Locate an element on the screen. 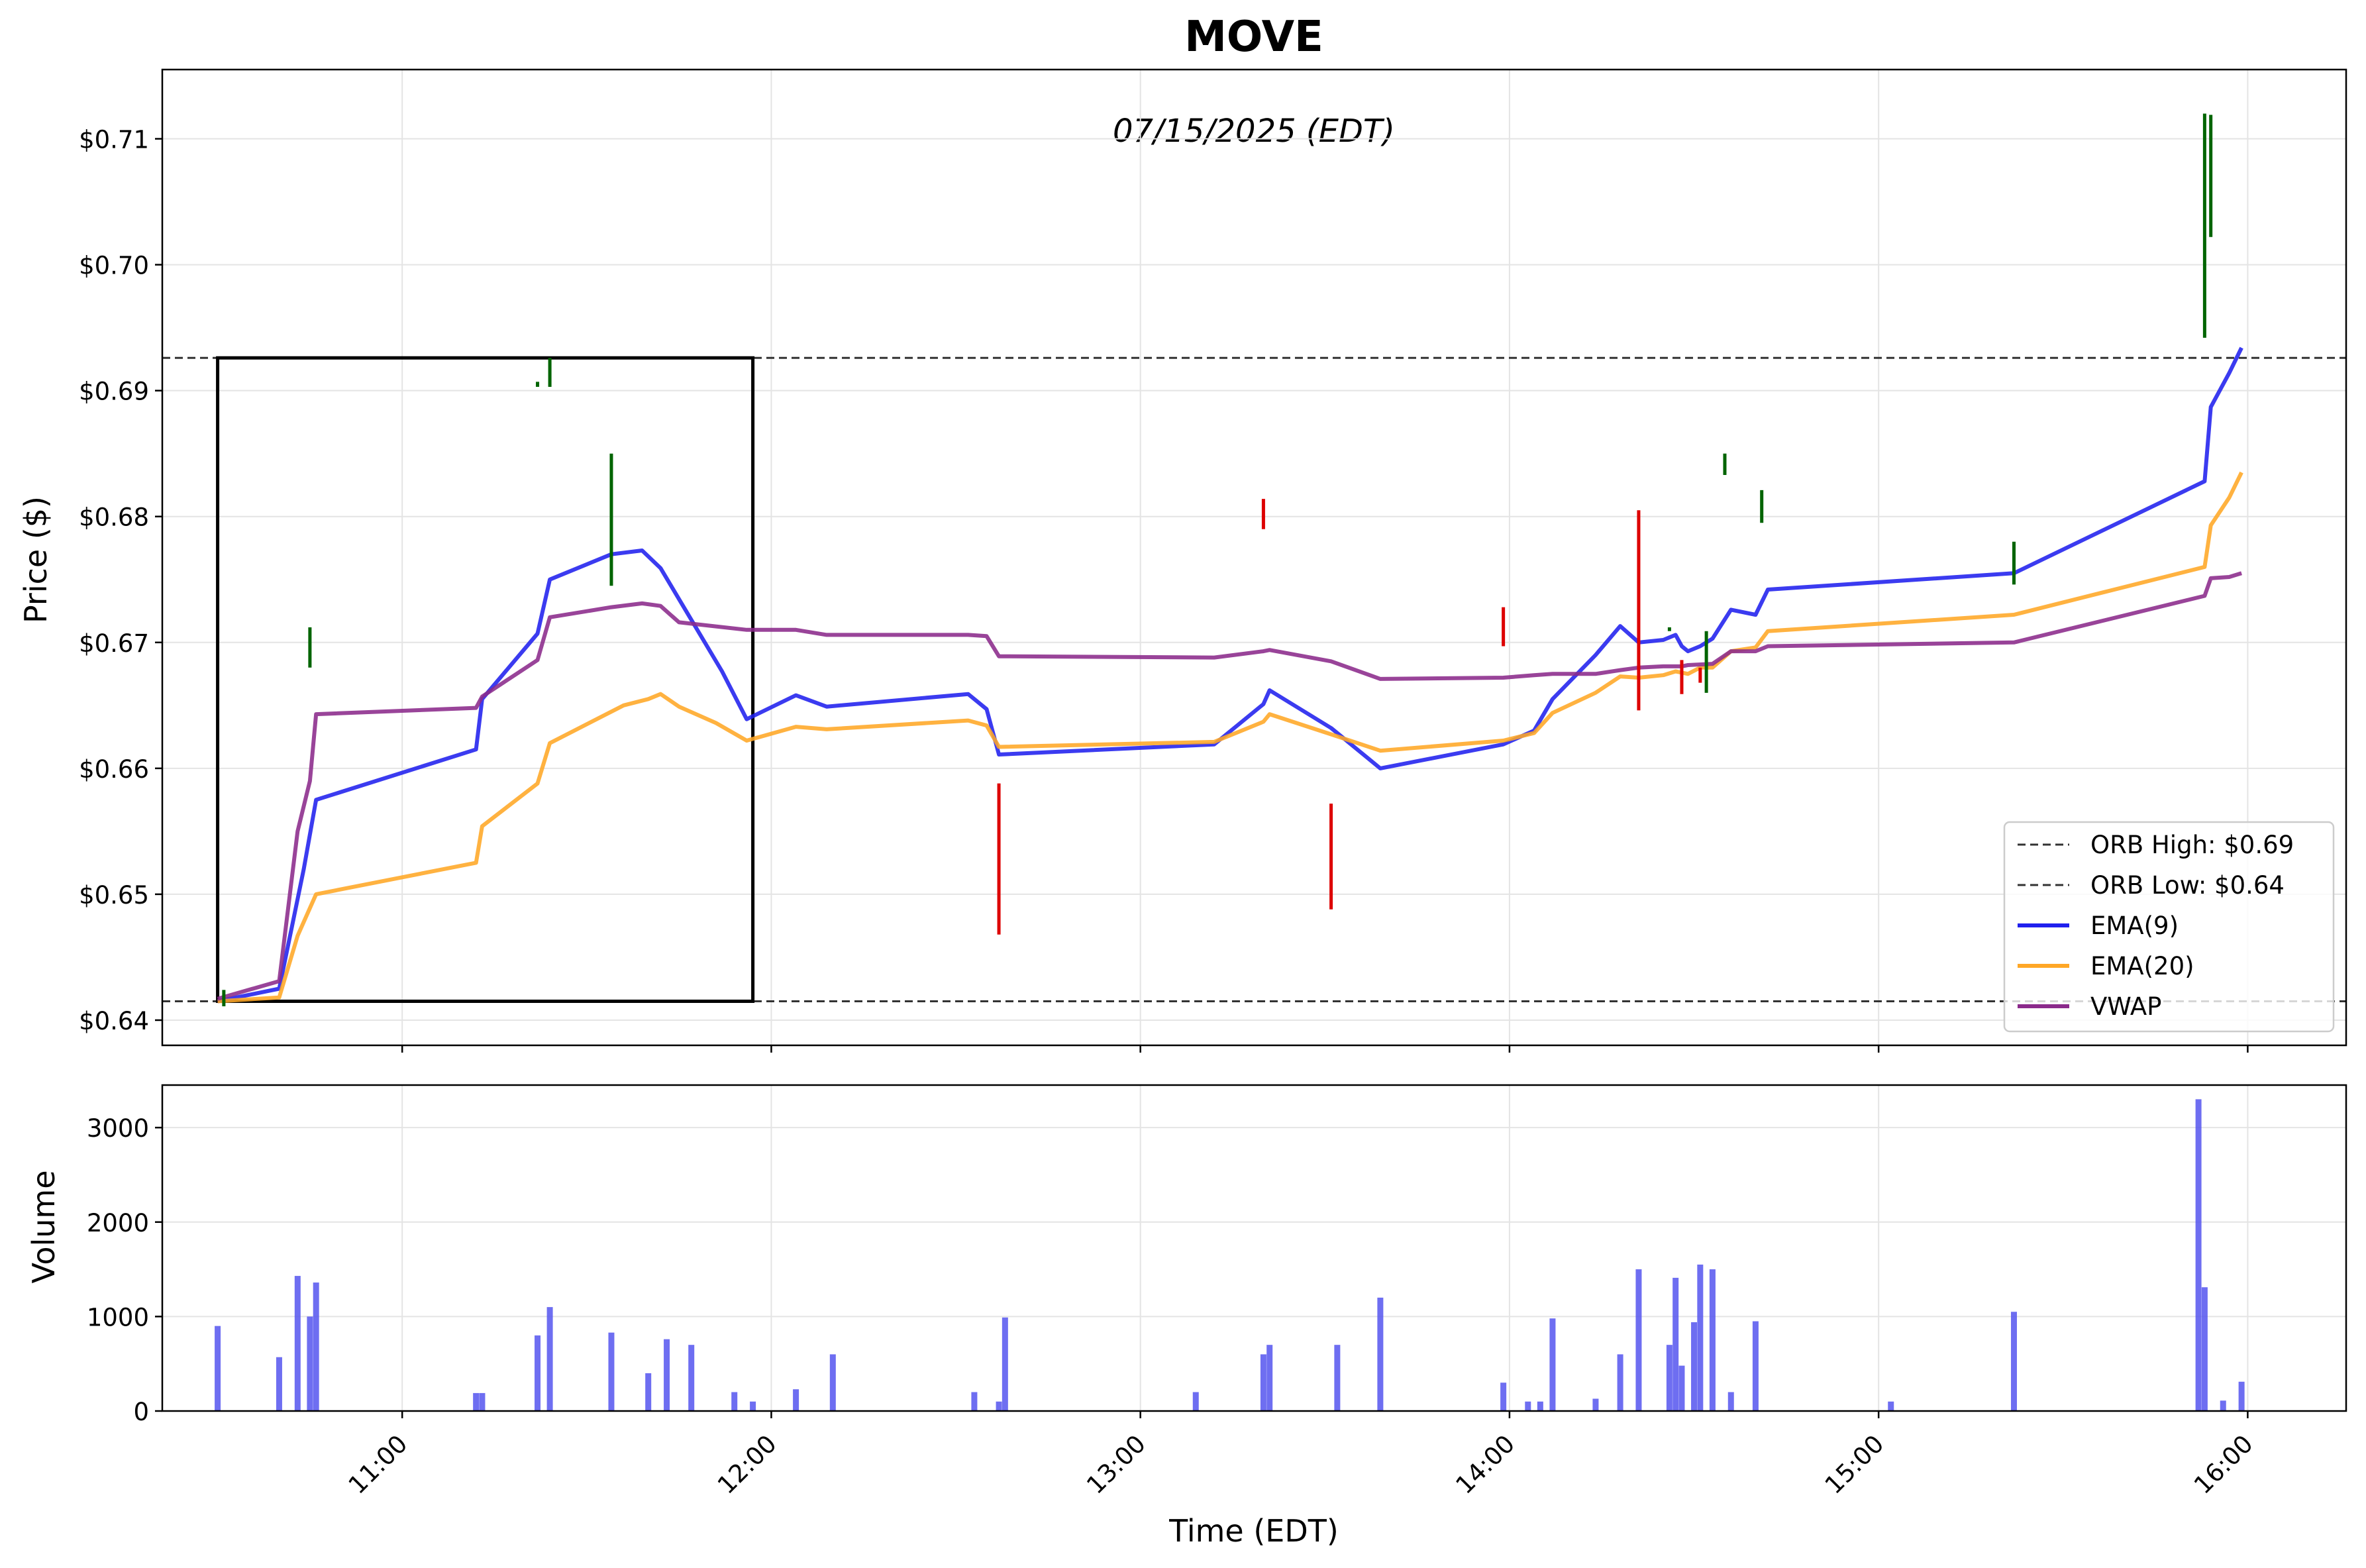 The image size is (2366, 1568). legend-label: VWAP is located at coordinates (2126, 1006).